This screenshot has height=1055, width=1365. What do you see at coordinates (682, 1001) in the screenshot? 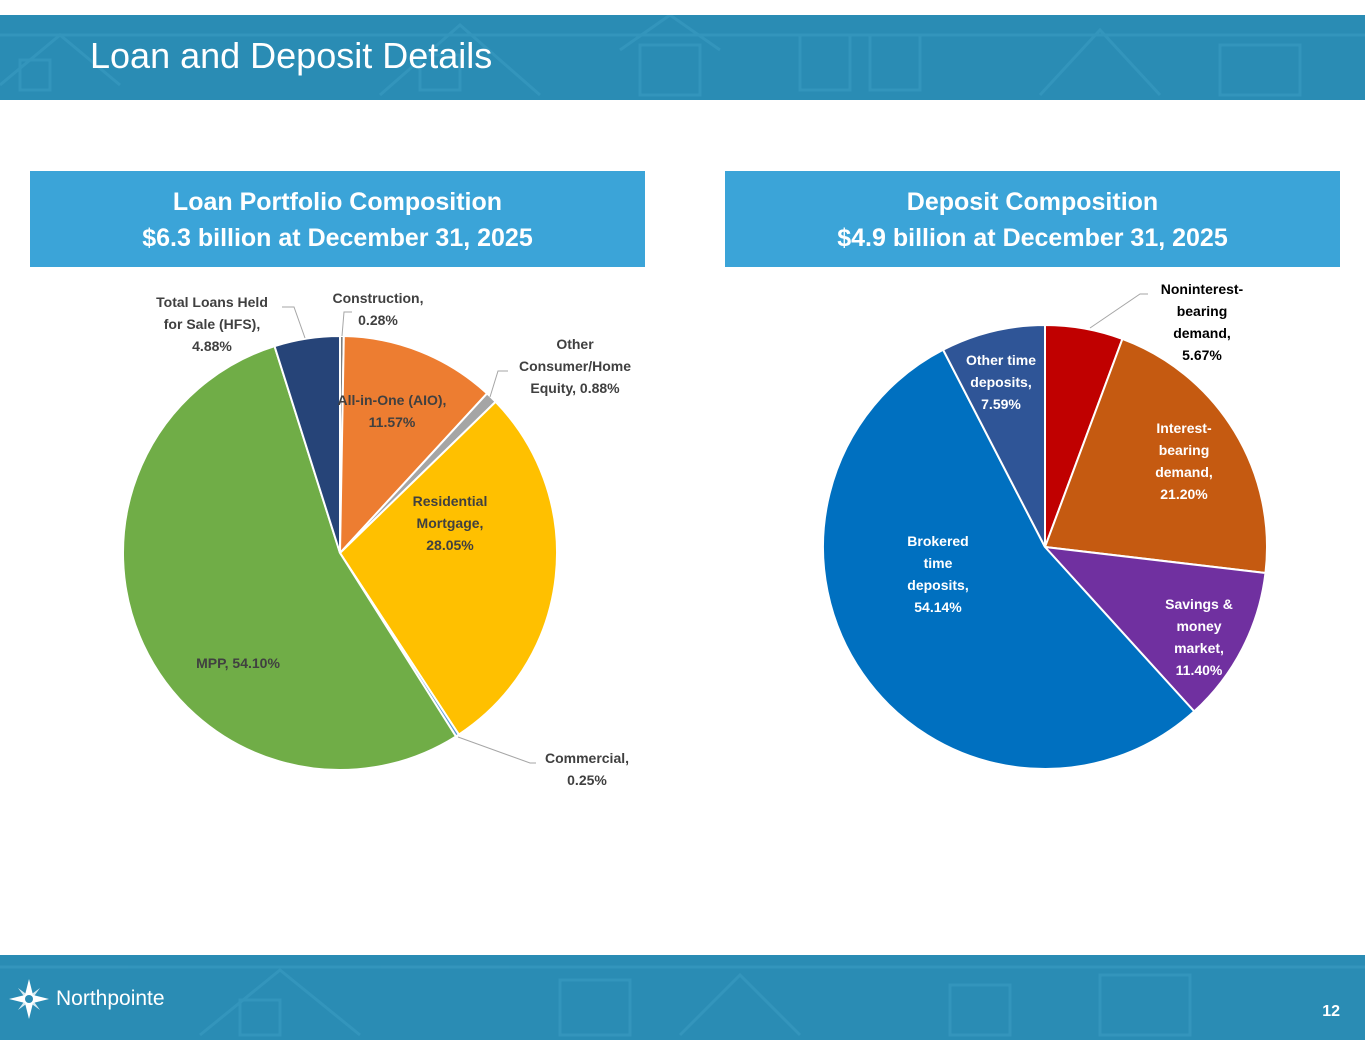
I see `house-pattern-decoration-footer` at bounding box center [682, 1001].